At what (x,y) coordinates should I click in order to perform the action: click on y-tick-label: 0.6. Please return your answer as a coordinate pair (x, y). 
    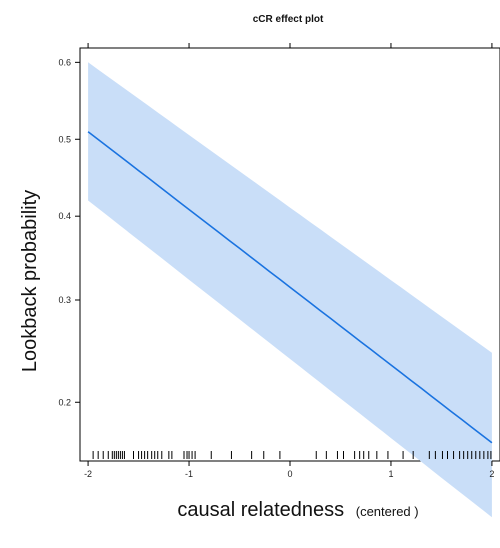
    Looking at the image, I should click on (64, 62).